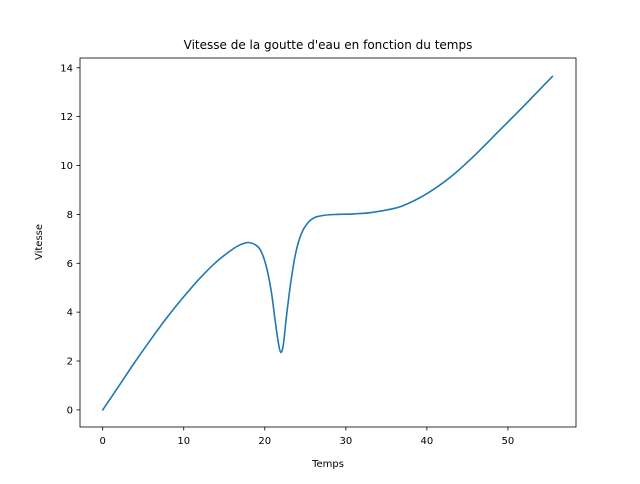 Image resolution: width=640 pixels, height=484 pixels. What do you see at coordinates (70, 362) in the screenshot?
I see `y-tick-label: 2` at bounding box center [70, 362].